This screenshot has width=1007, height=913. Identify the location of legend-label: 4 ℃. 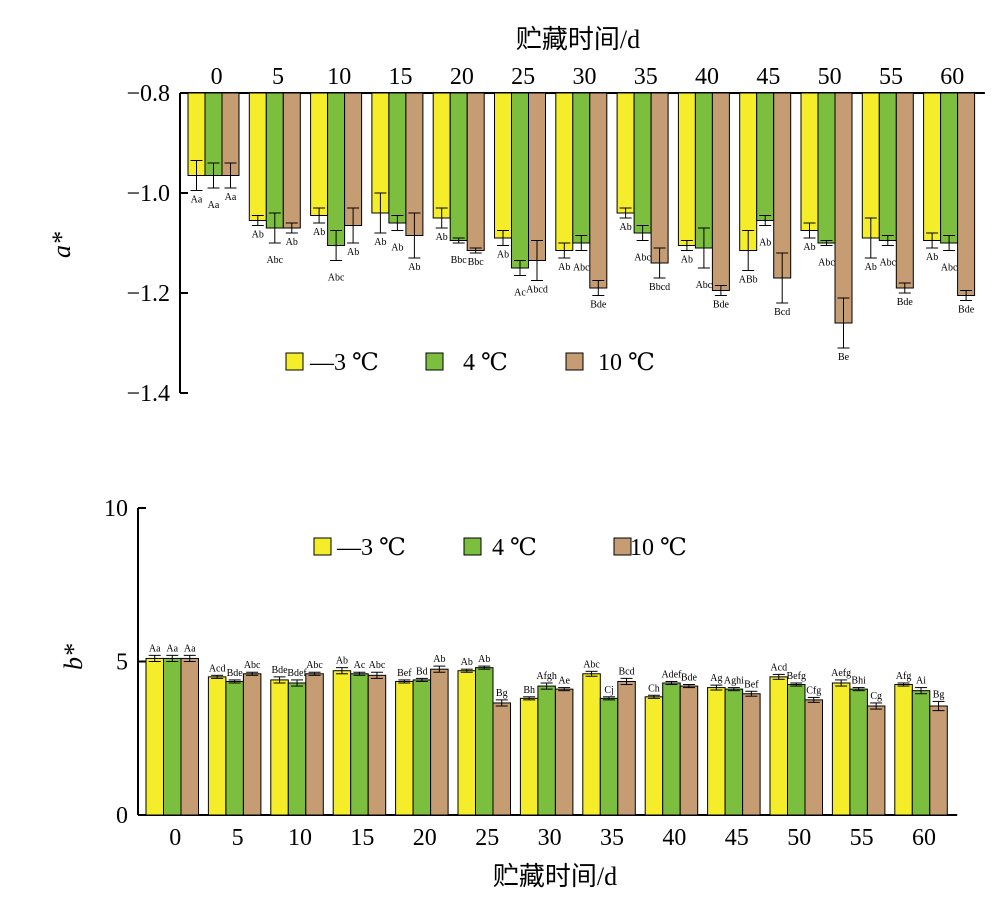
(514, 548).